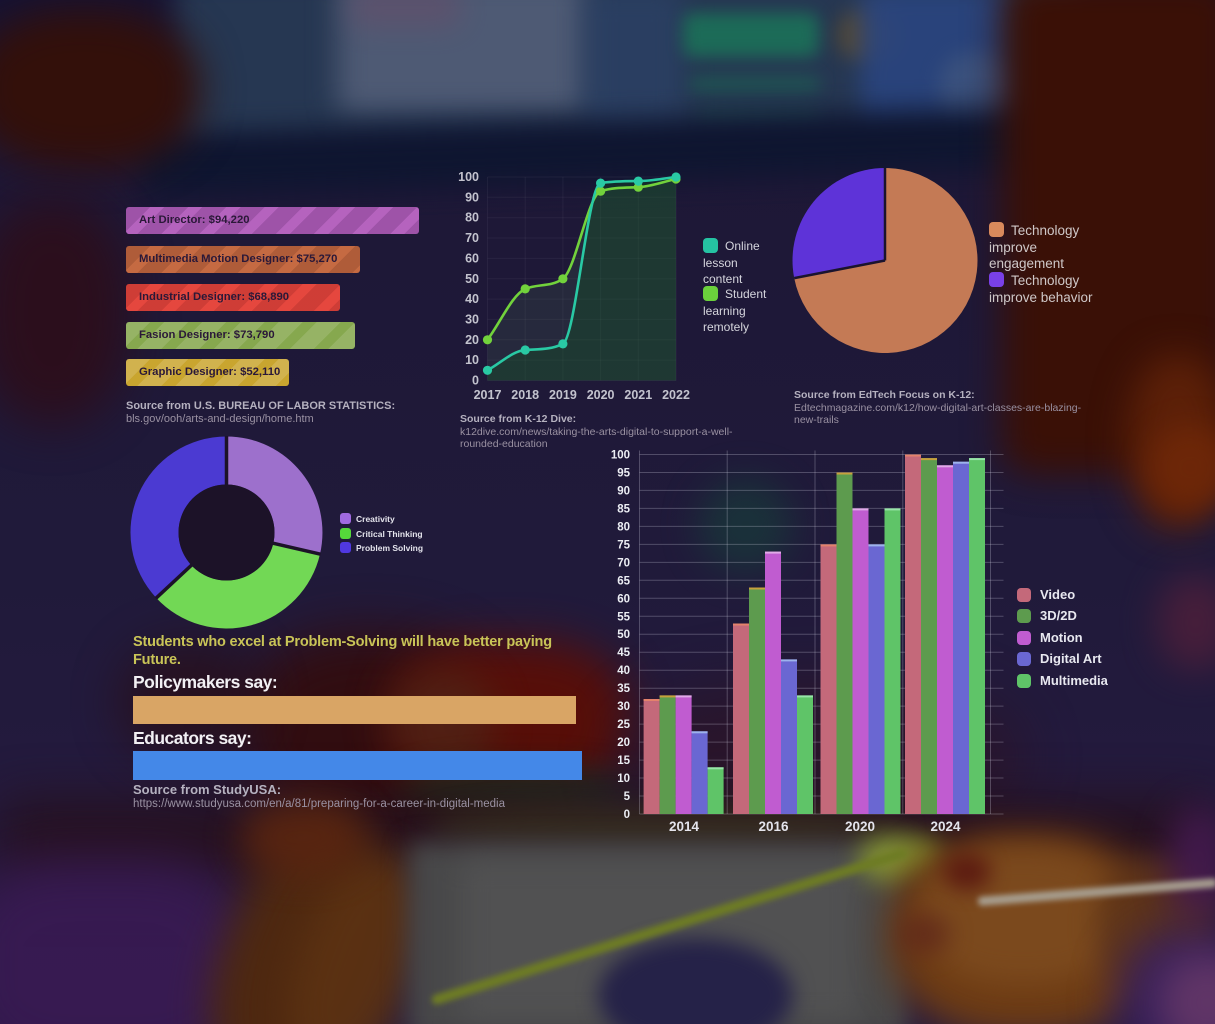 This screenshot has height=1024, width=1215. What do you see at coordinates (623, 653) in the screenshot?
I see `svg-text: 45` at bounding box center [623, 653].